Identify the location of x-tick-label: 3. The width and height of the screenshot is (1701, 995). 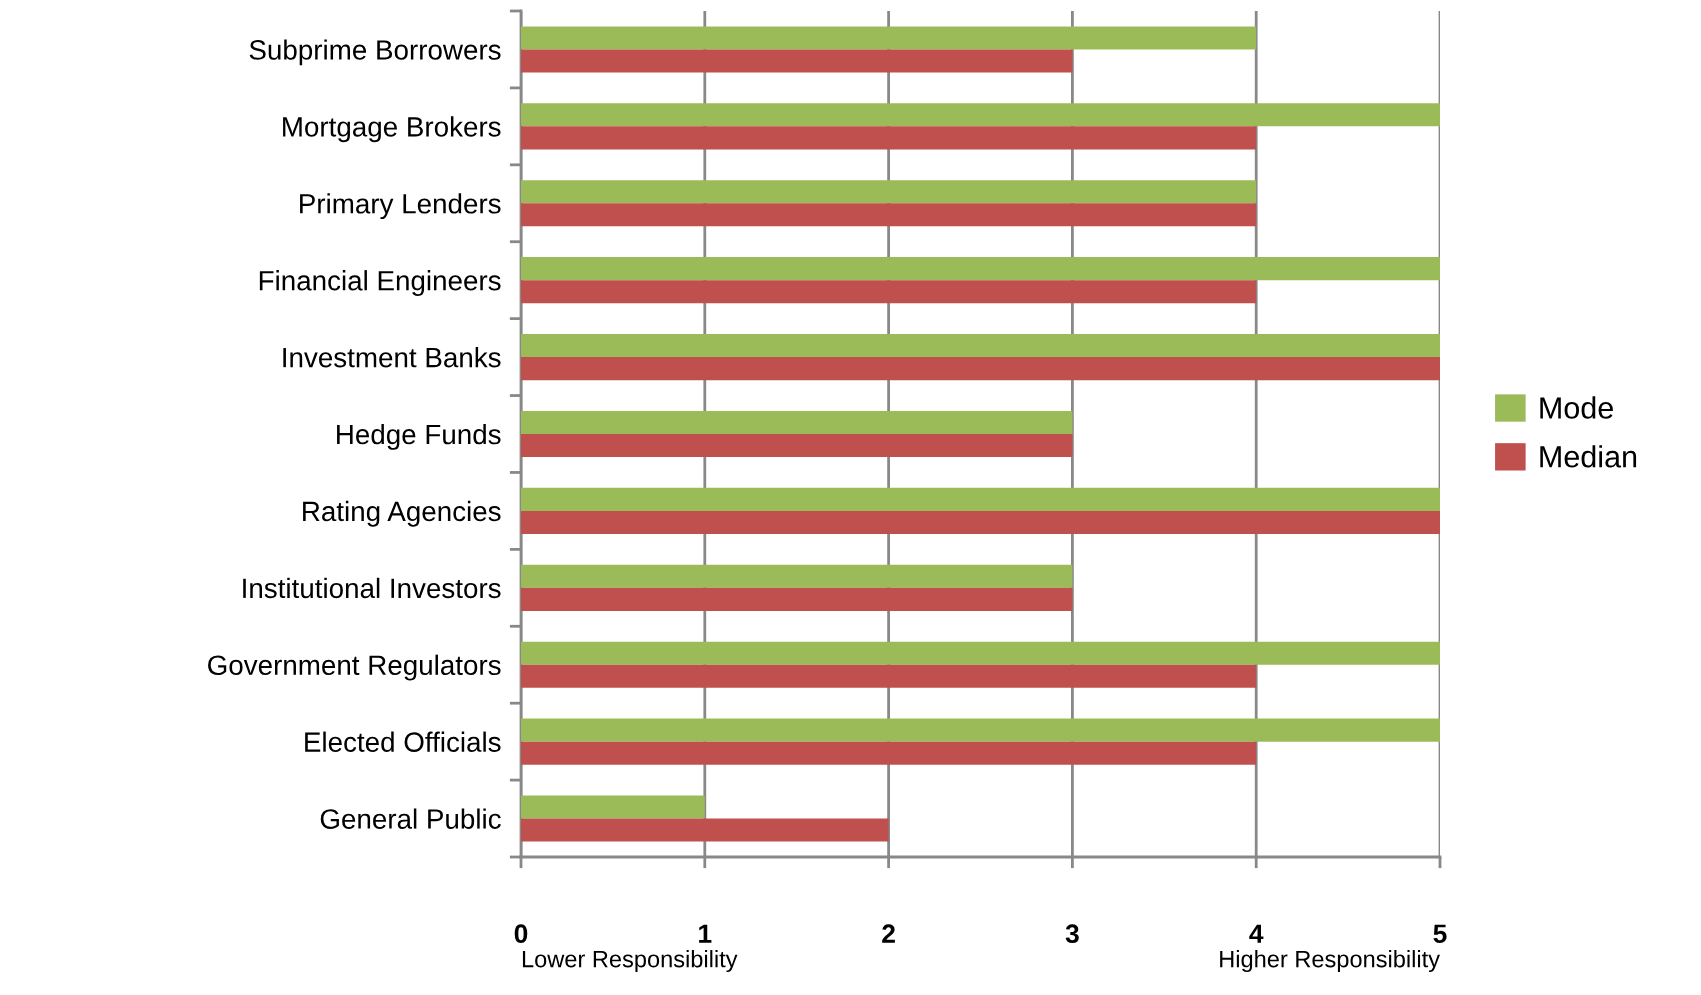
(1072, 934).